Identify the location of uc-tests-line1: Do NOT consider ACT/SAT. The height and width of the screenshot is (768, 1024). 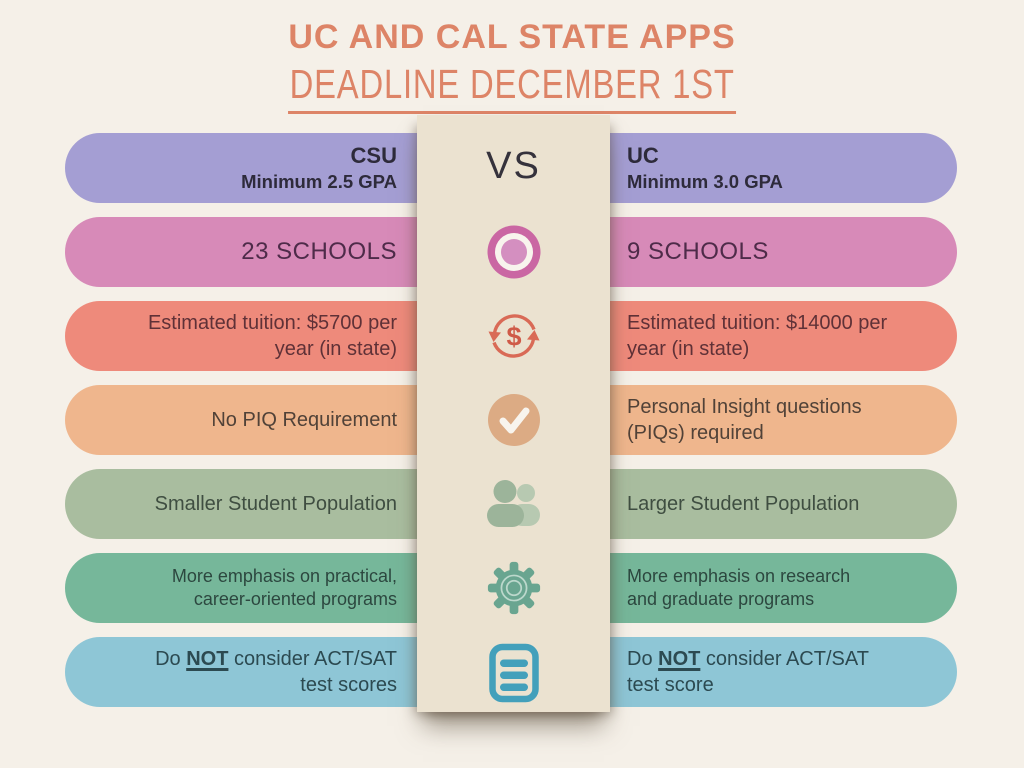
(748, 659).